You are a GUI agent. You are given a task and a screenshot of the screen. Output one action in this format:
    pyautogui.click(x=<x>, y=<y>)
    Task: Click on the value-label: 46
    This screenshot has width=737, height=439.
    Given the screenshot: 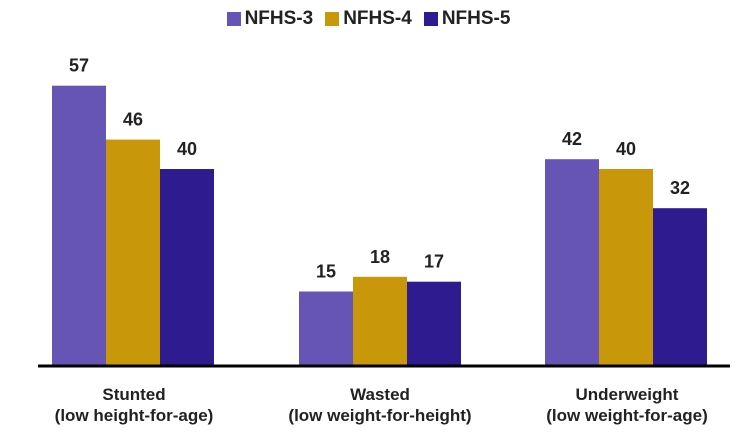 What is the action you would take?
    pyautogui.click(x=133, y=120)
    